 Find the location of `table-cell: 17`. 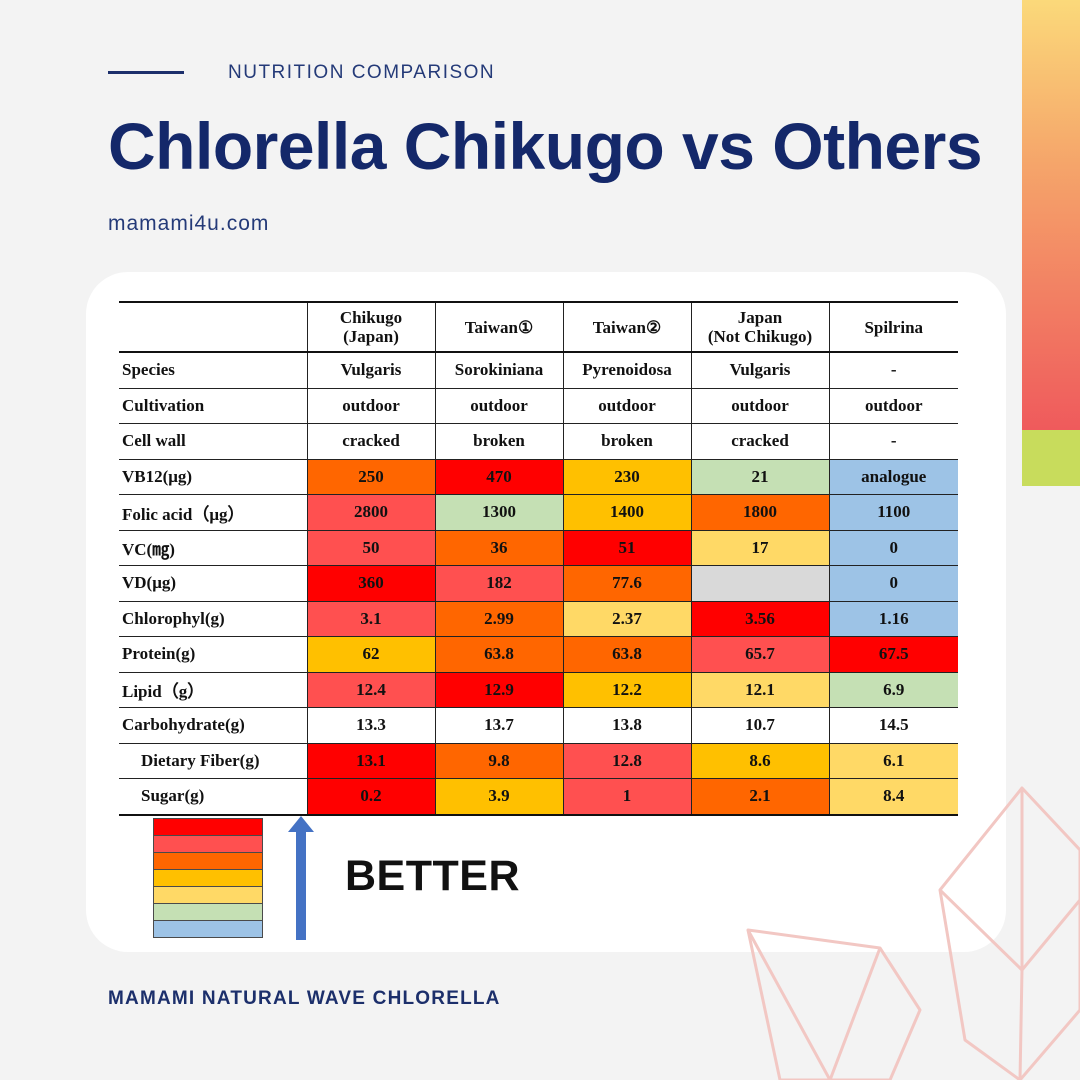

table-cell: 17 is located at coordinates (759, 548).